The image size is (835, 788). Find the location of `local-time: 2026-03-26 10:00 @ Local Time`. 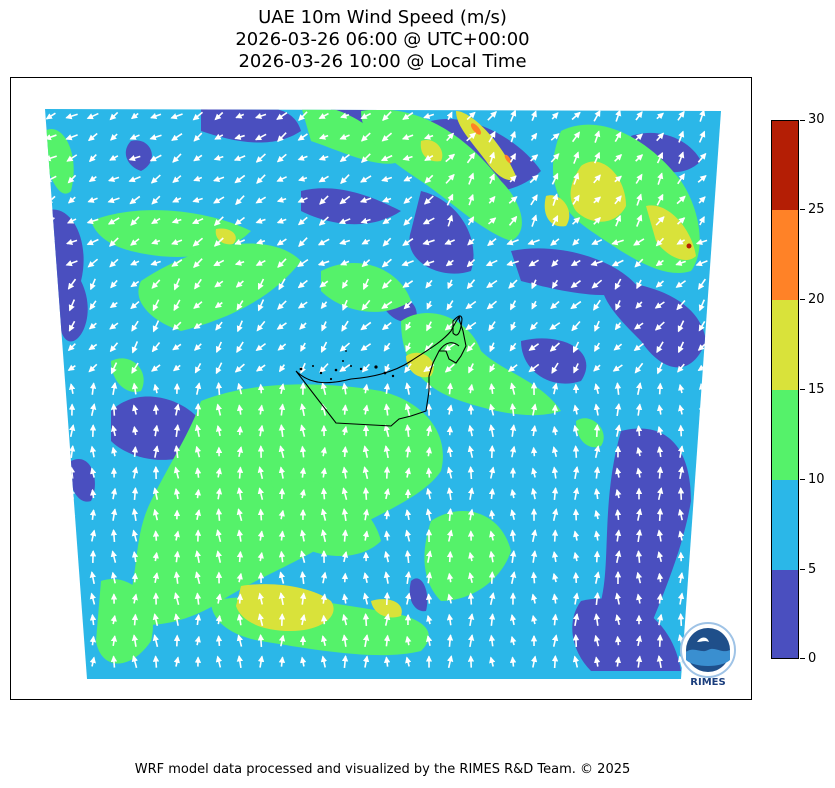

local-time: 2026-03-26 10:00 @ Local Time is located at coordinates (382, 61).